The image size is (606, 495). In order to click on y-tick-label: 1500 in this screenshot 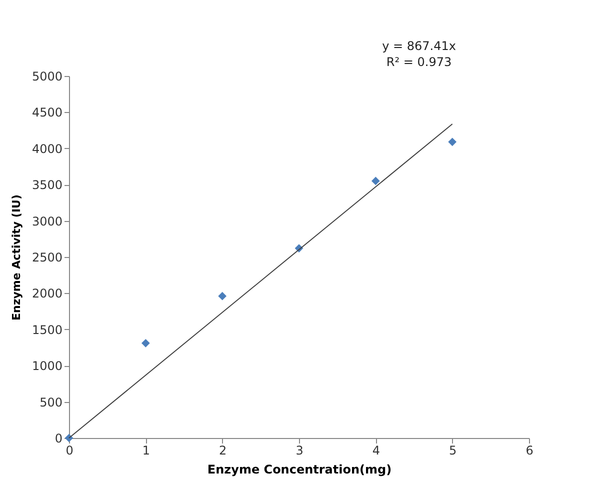, I will do `click(47, 329)`.